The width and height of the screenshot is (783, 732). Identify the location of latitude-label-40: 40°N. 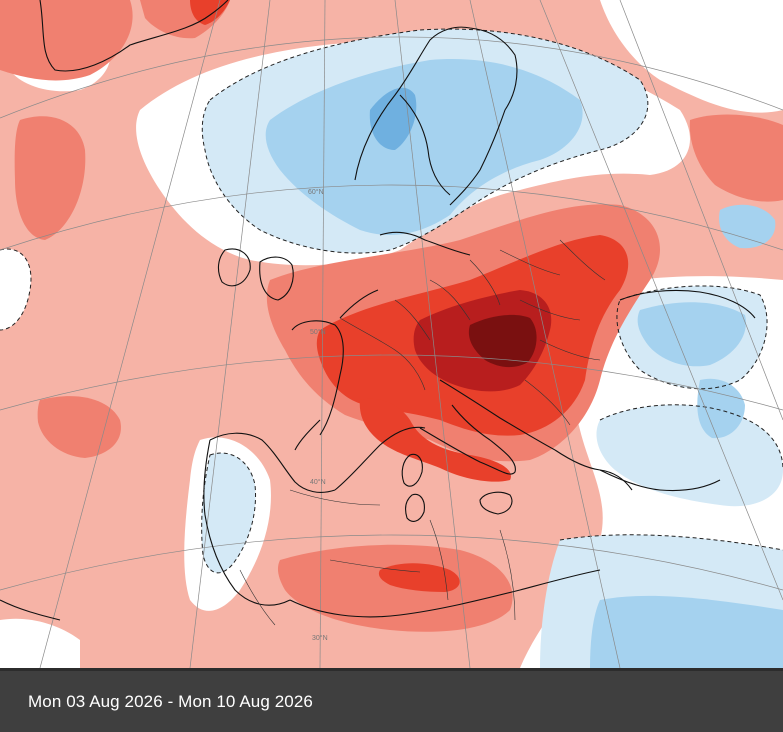
(318, 482).